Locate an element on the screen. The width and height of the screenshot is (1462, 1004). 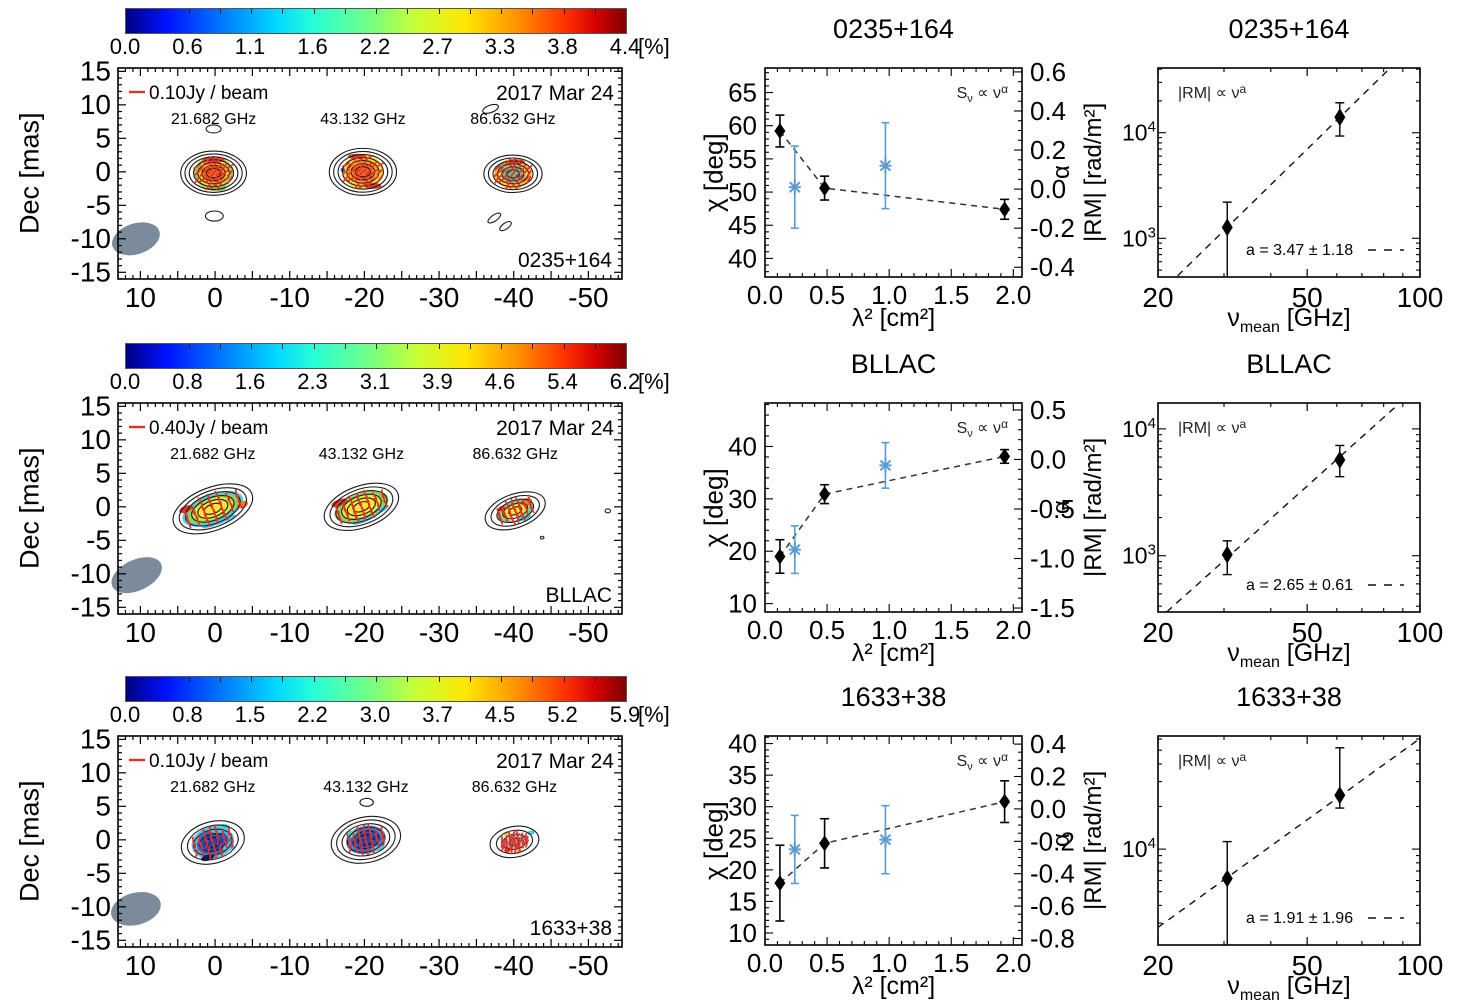
svg-text: 2.0 is located at coordinates (1013, 295).